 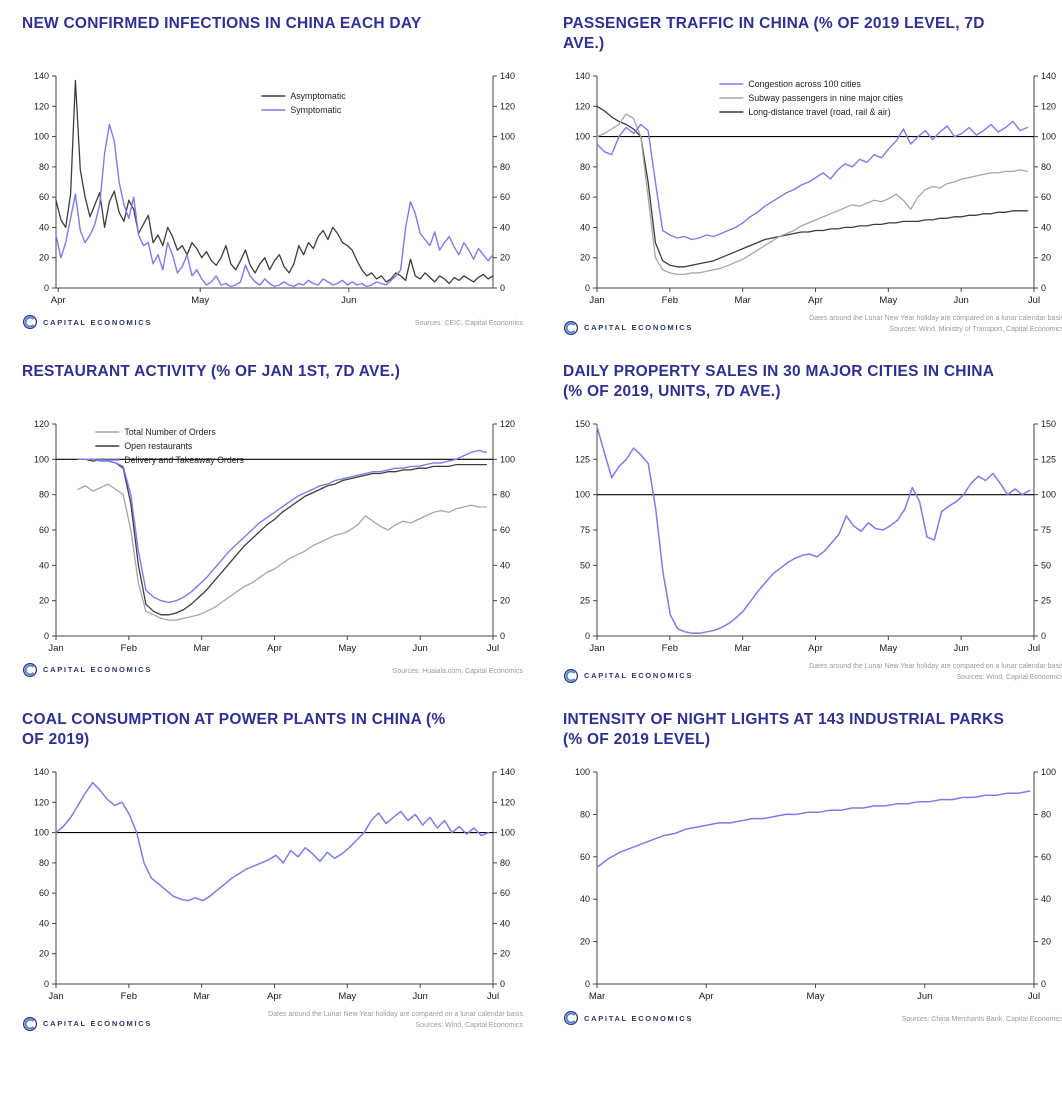 I want to click on y-tick-label: 40, so click(x=1046, y=899).